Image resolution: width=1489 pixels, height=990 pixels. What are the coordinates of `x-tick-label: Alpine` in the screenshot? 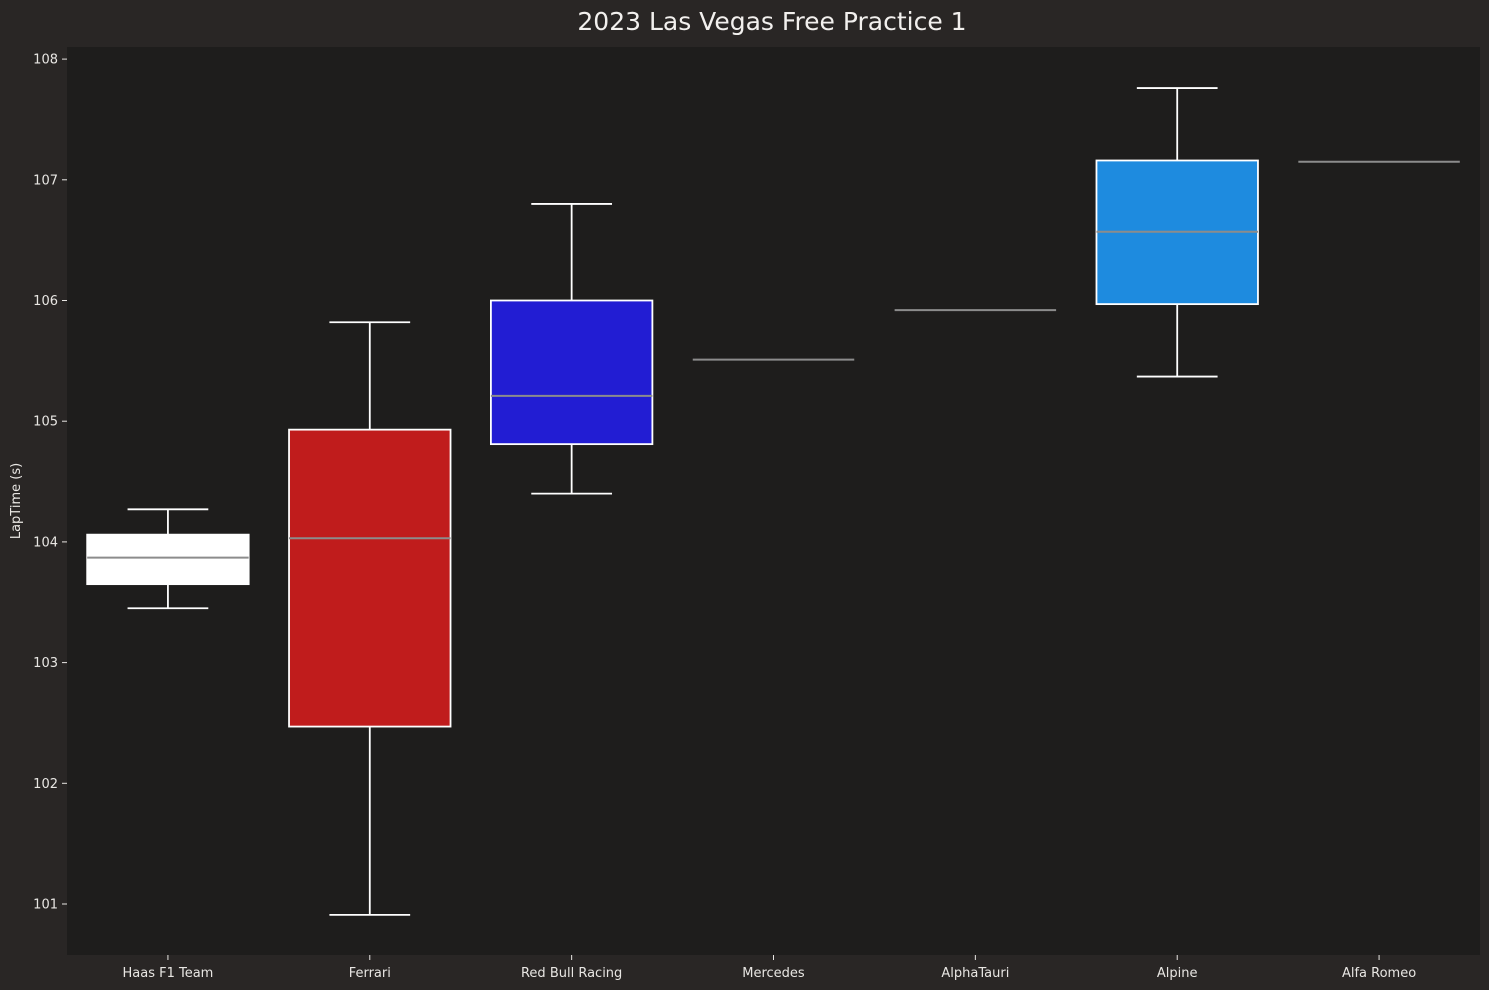 It's located at (1177, 973).